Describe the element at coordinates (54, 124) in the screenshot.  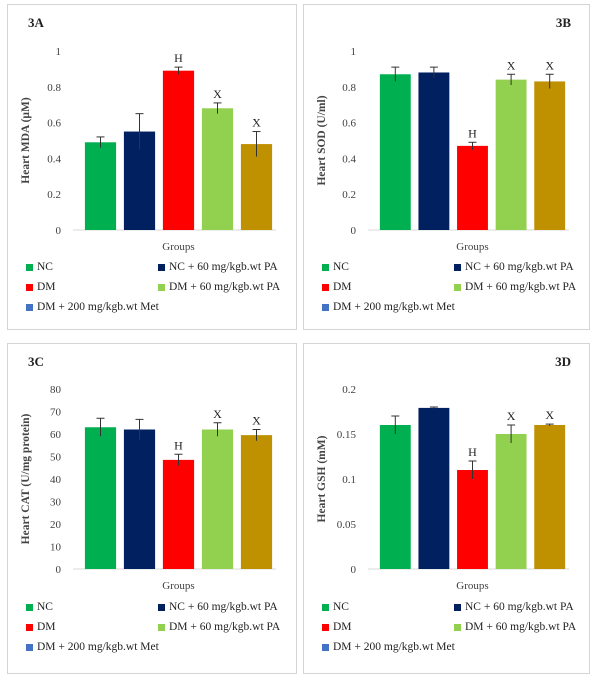
I see `y-tick-label: 0.6` at that location.